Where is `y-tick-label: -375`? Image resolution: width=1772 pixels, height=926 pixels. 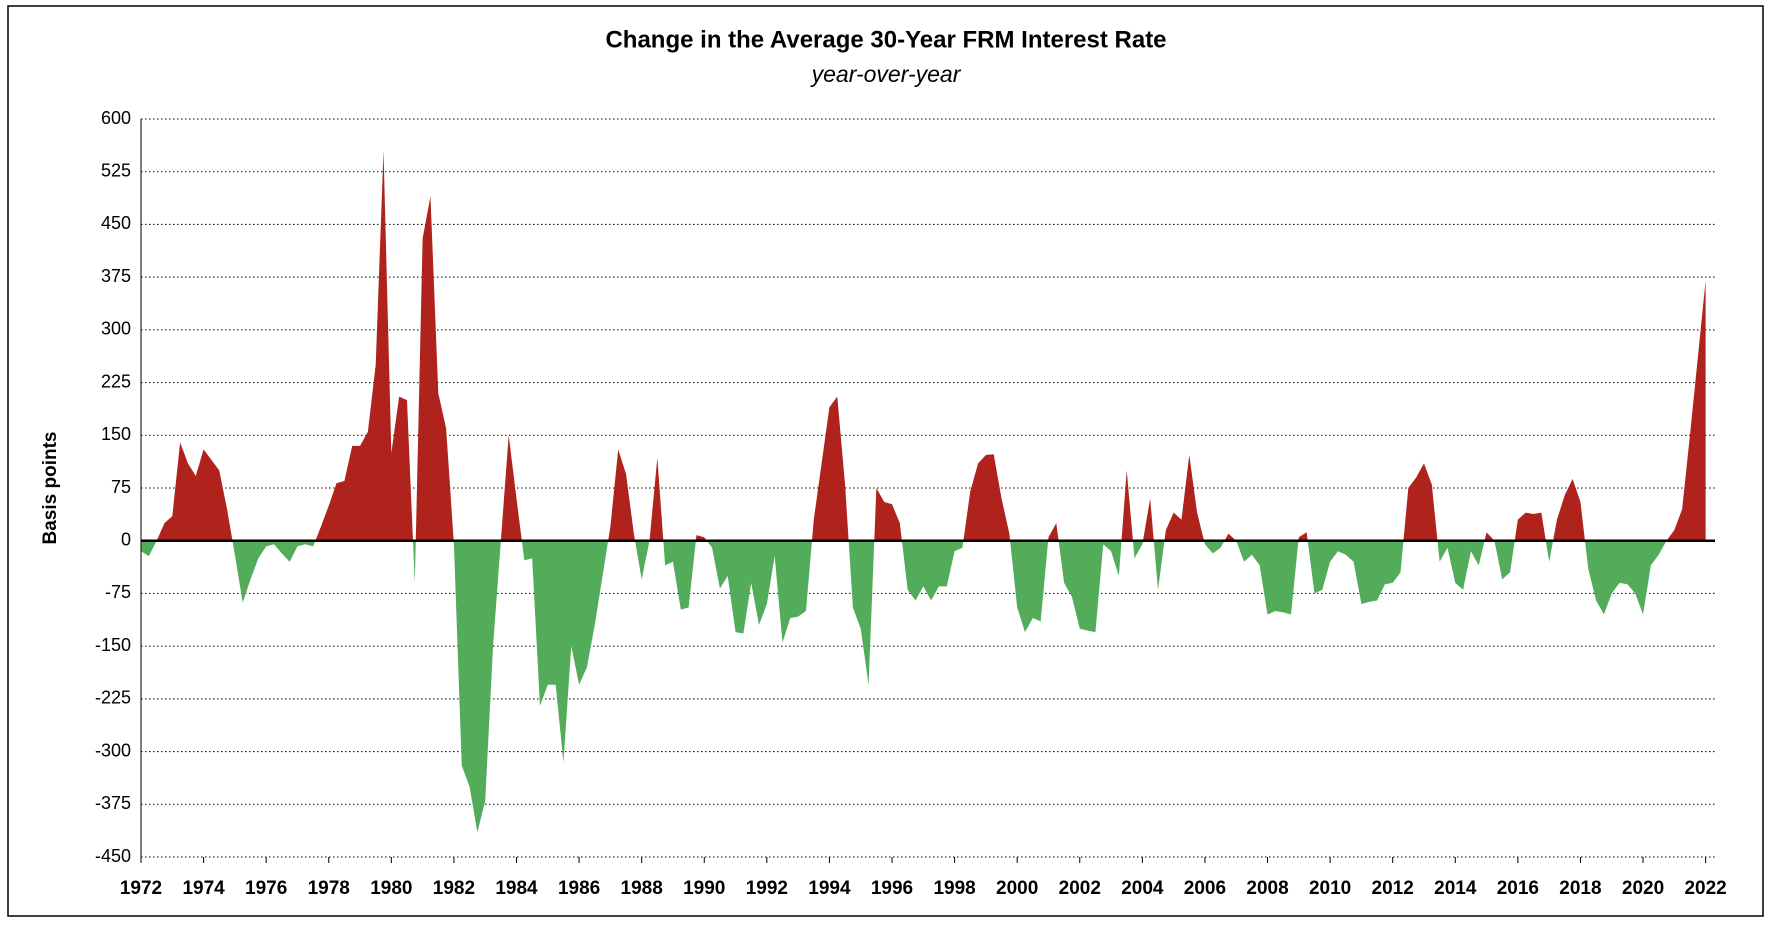 y-tick-label: -375 is located at coordinates (113, 803).